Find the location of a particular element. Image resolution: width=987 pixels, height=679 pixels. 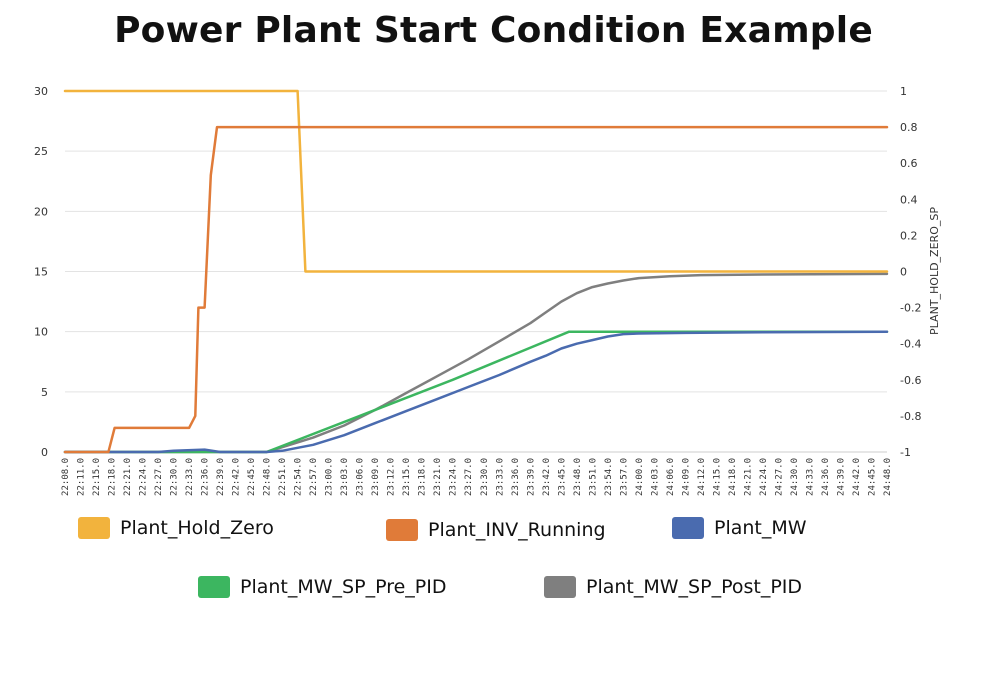

x-tick-label: 23:27.0 is located at coordinates (469, 477).